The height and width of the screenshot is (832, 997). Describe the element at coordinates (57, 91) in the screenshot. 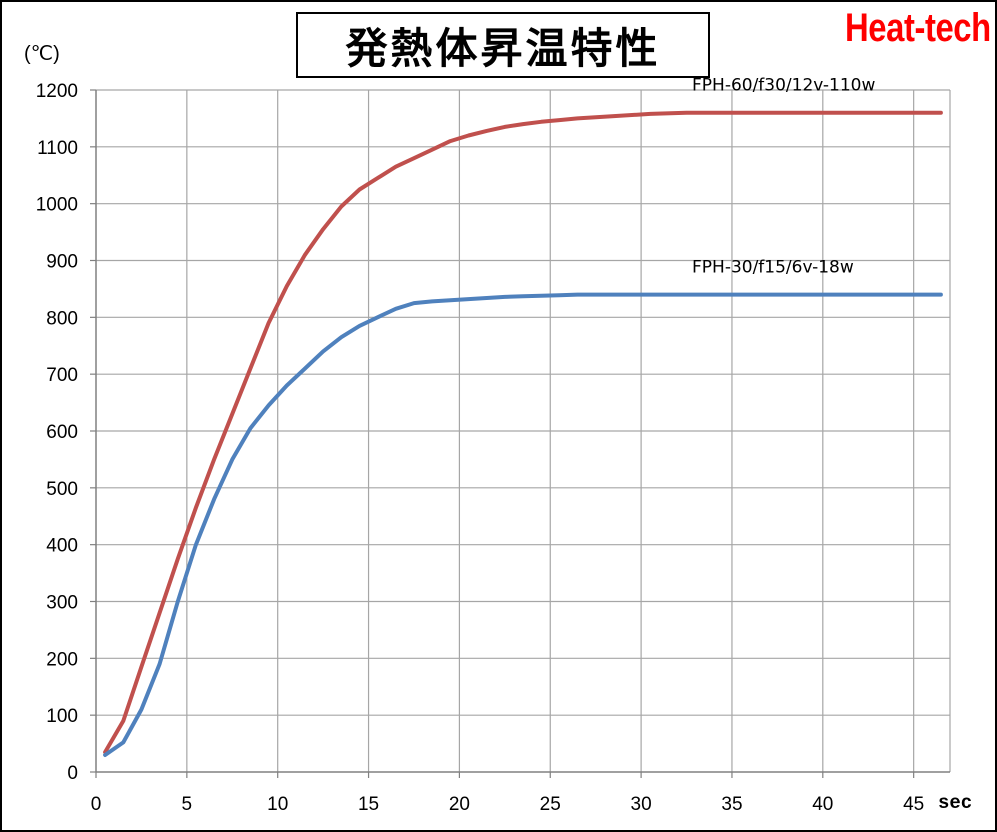

I see `y-tick-label: 1200` at that location.